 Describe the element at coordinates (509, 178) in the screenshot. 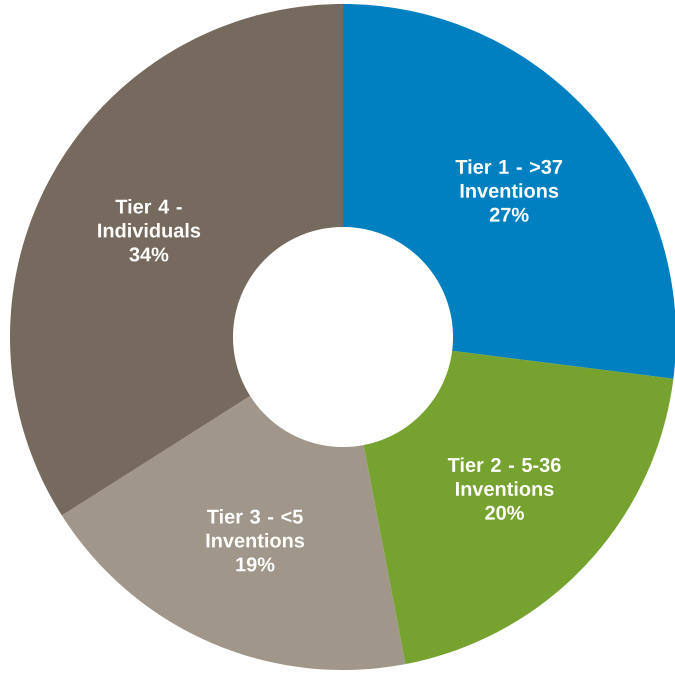

I see `slice-label: Tier 1 - >37 Inventions` at that location.